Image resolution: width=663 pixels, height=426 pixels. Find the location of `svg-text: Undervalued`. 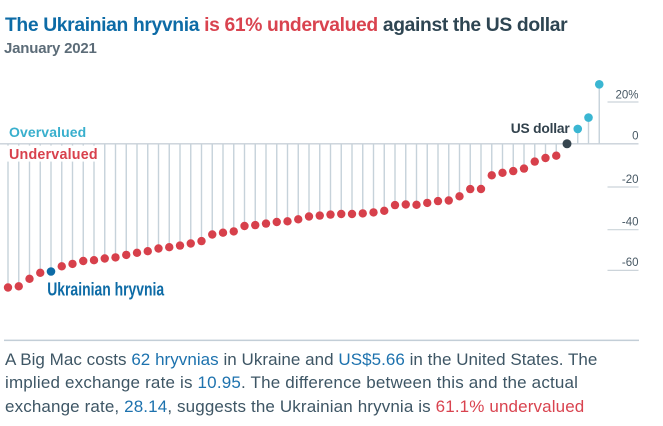

svg-text: Undervalued is located at coordinates (53, 155).